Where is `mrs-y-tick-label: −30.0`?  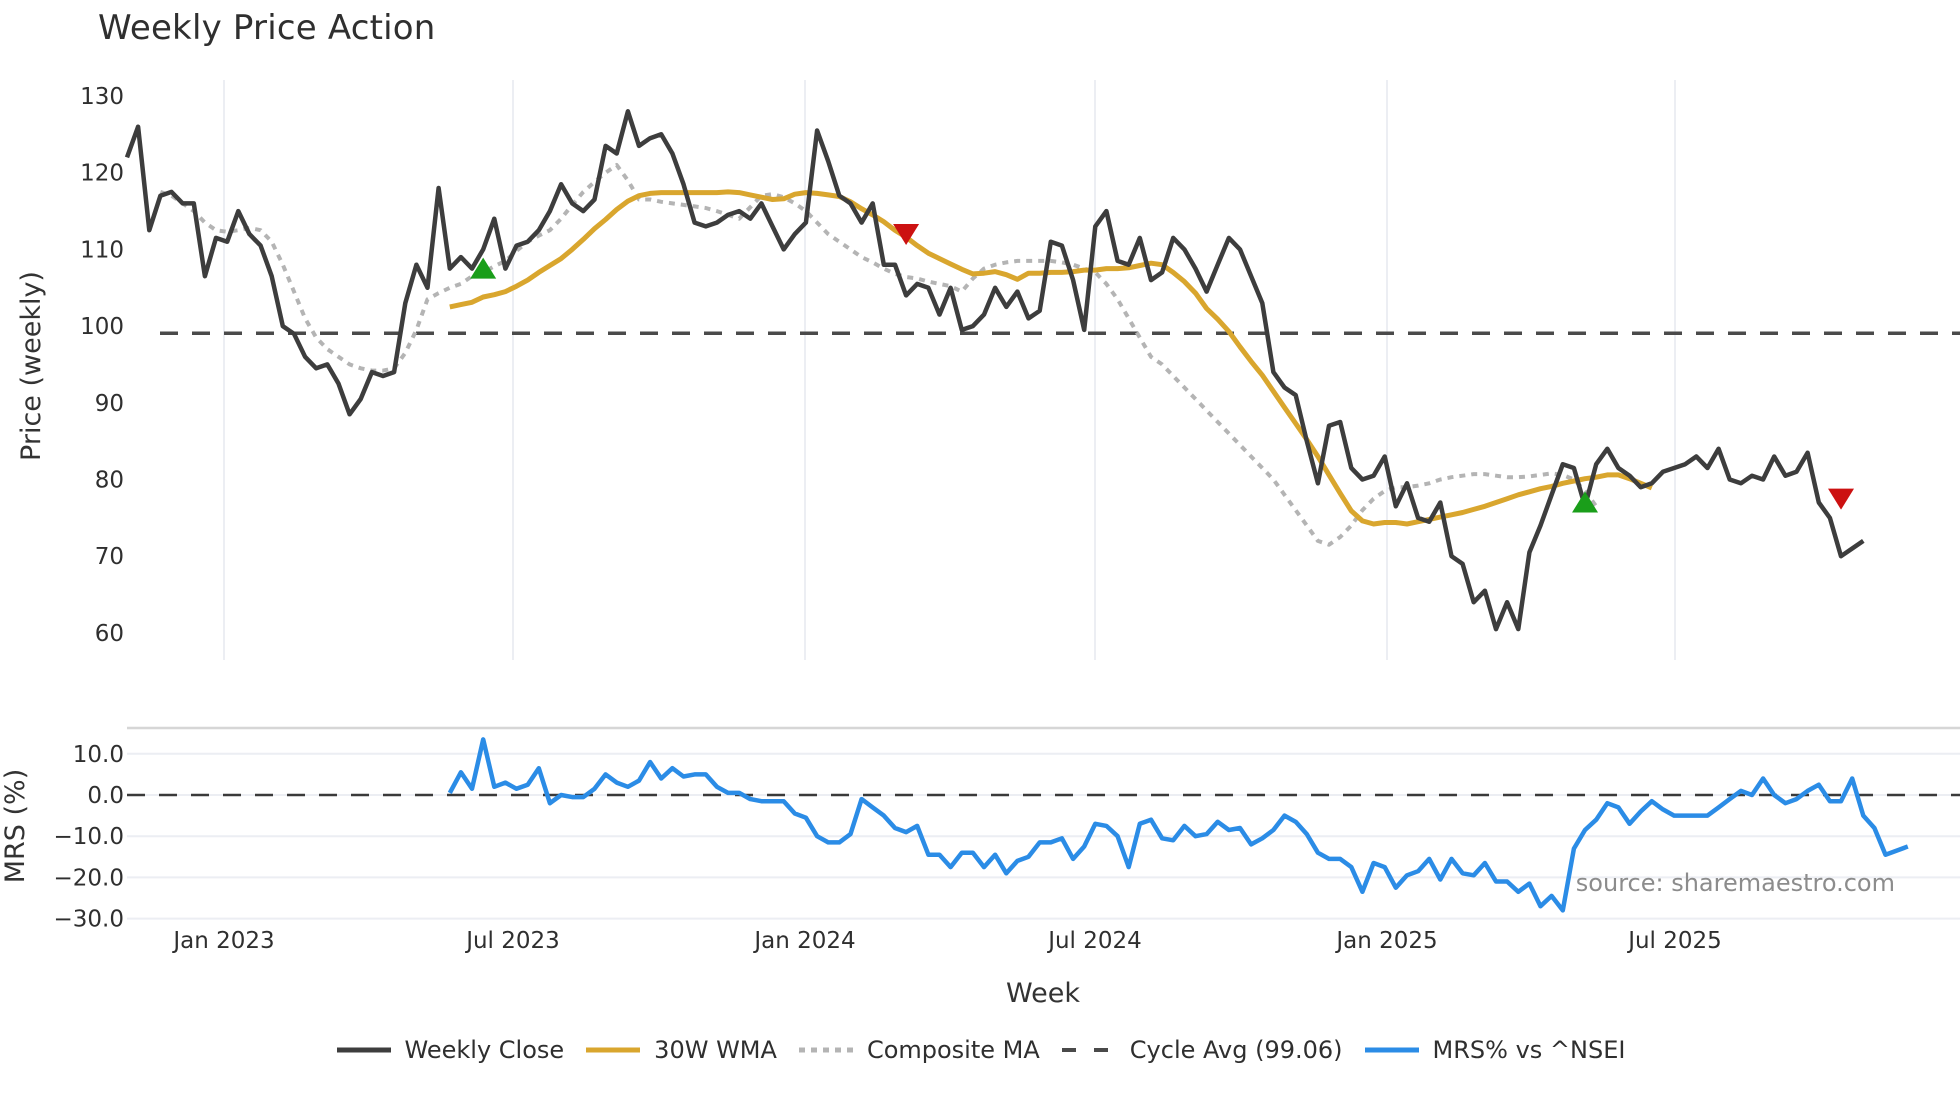
mrs-y-tick-label: −30.0 is located at coordinates (89, 920).